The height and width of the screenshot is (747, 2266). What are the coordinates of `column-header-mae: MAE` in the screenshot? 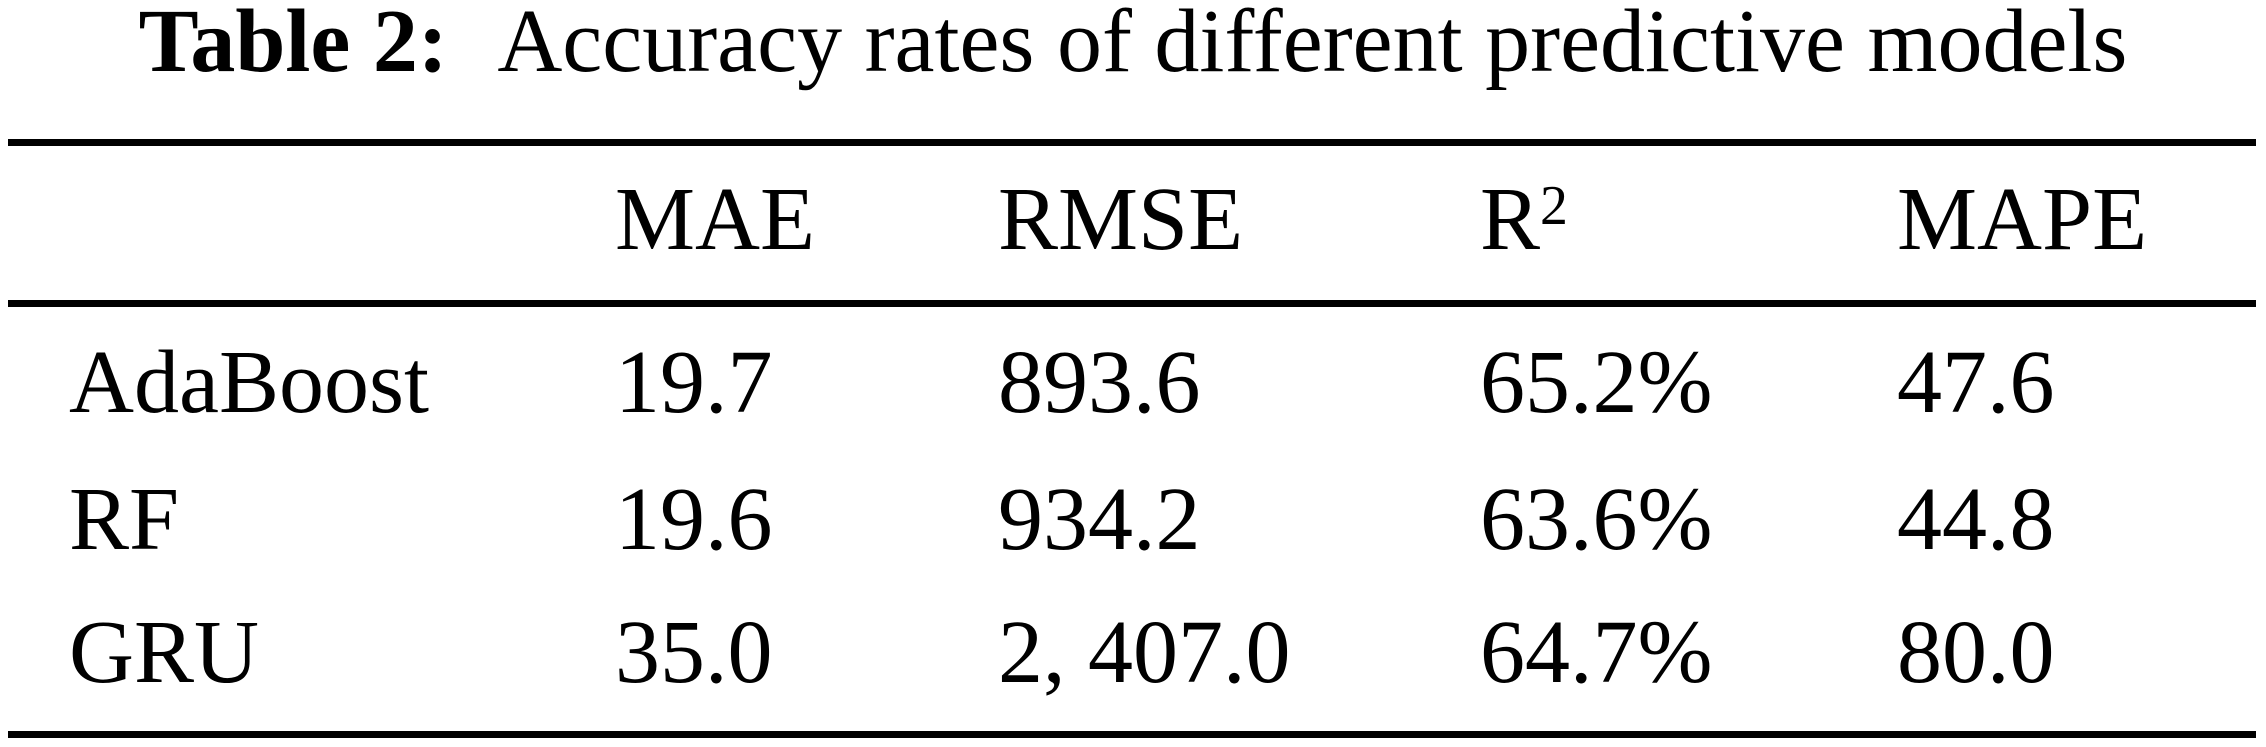 It's located at (715, 220).